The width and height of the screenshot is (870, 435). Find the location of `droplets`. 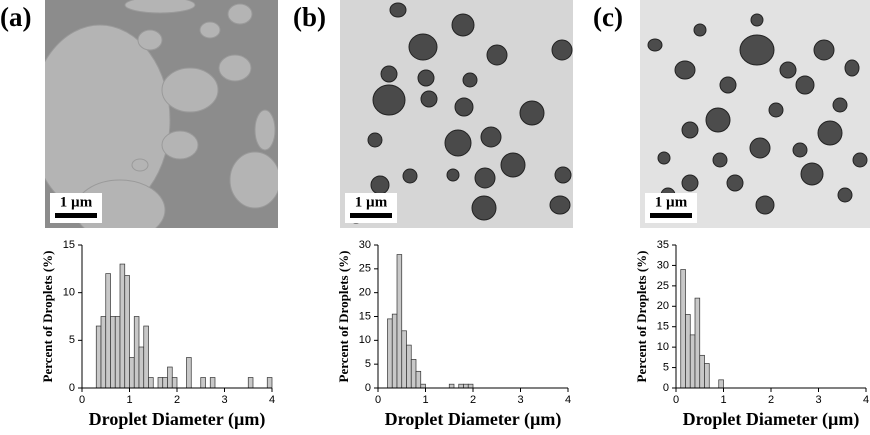

droplets is located at coordinates (757, 114).